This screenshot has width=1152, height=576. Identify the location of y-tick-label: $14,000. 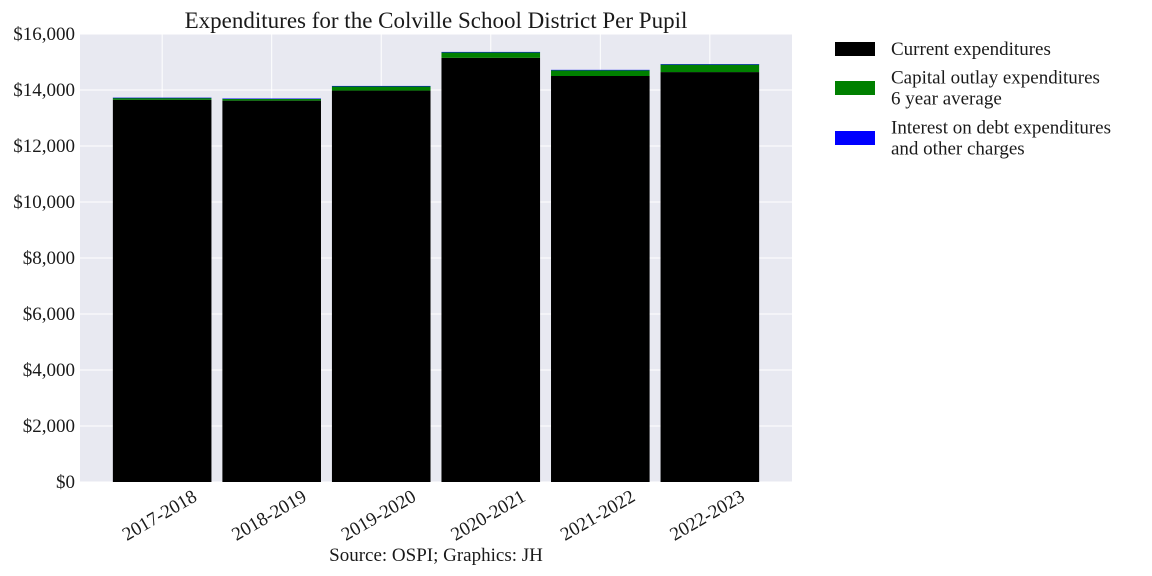
(44, 90).